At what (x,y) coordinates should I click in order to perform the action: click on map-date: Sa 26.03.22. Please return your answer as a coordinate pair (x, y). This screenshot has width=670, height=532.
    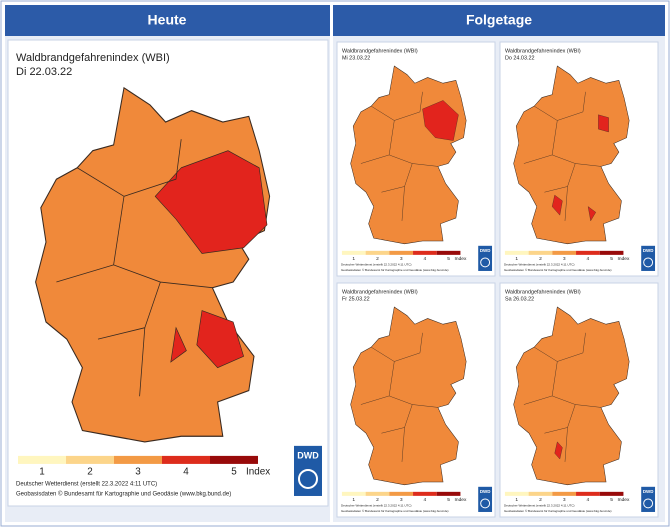
    Looking at the image, I should click on (519, 300).